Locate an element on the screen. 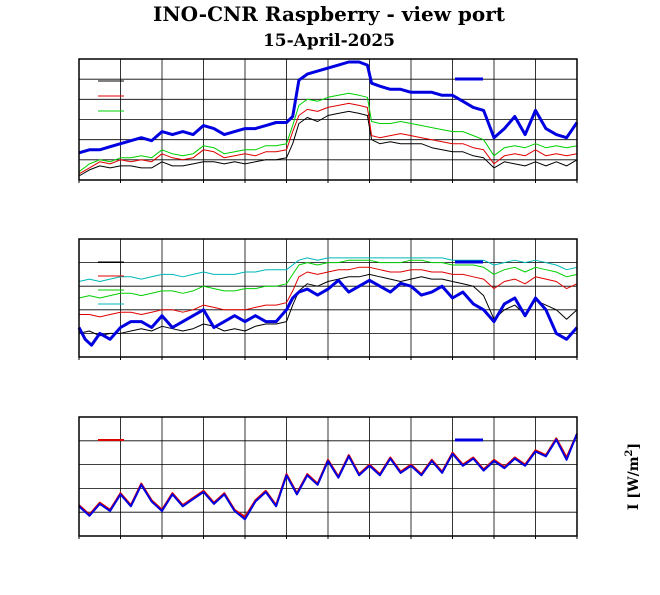 Image resolution: width=660 pixels, height=595 pixels. series-line-lowest is located at coordinates (328, 305).